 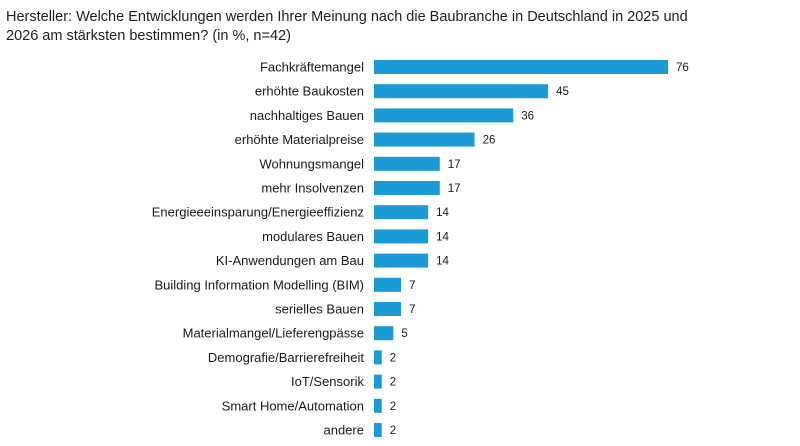 I want to click on category-label: nachhaltiges Bauen, so click(x=307, y=115).